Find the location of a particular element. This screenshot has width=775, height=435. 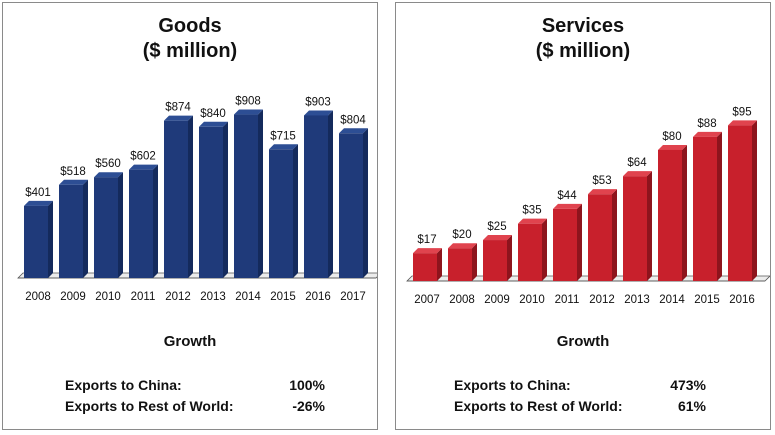

value-label: $88 is located at coordinates (706, 124).